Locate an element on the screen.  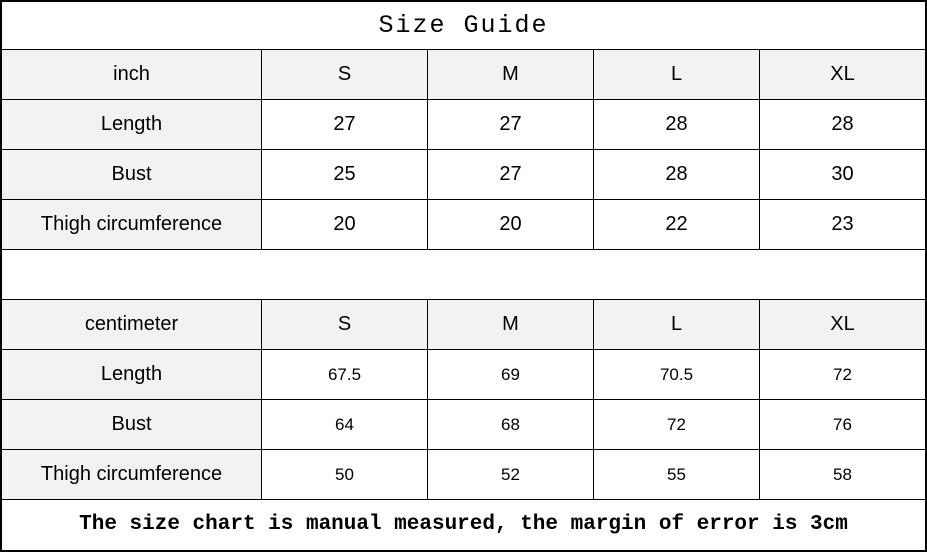
table-row: Length 67.5 69 70.5 72 is located at coordinates (463, 375).